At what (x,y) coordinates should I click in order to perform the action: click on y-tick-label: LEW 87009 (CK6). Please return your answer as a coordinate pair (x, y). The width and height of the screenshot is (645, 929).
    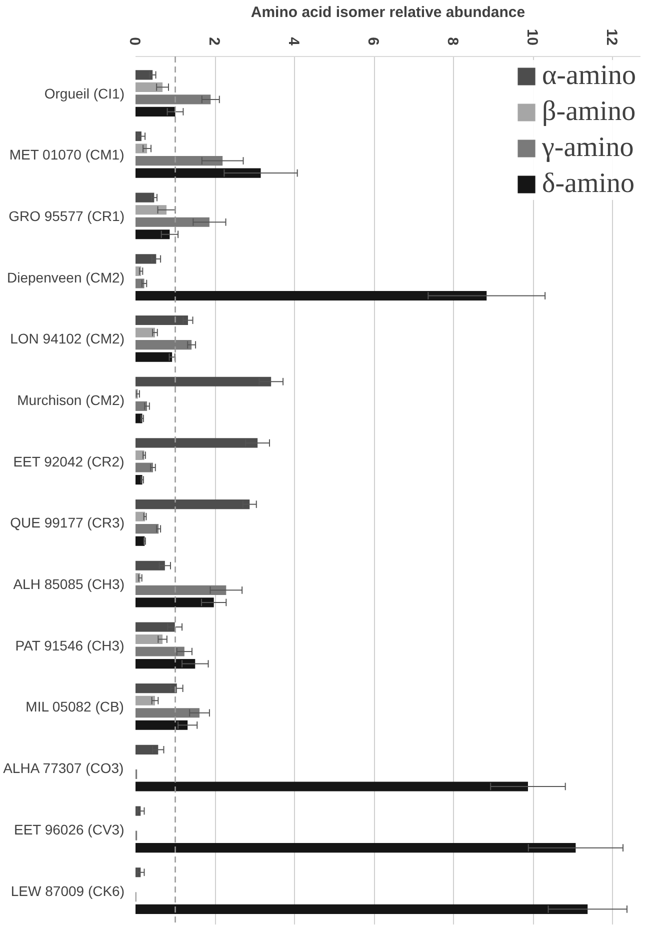
    Looking at the image, I should click on (67, 890).